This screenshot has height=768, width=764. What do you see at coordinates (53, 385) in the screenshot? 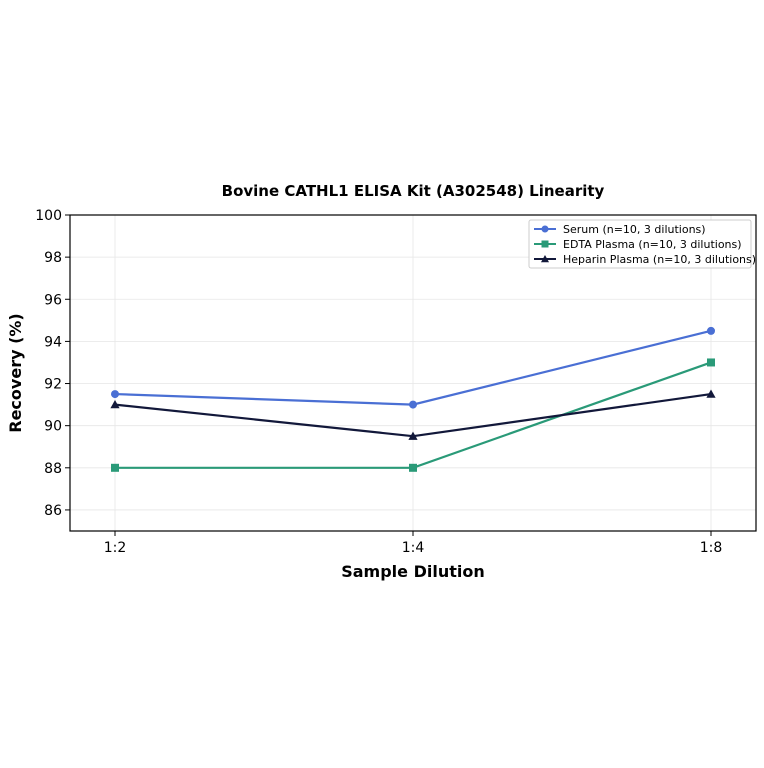
I see `y-tick-label: 92` at bounding box center [53, 385].